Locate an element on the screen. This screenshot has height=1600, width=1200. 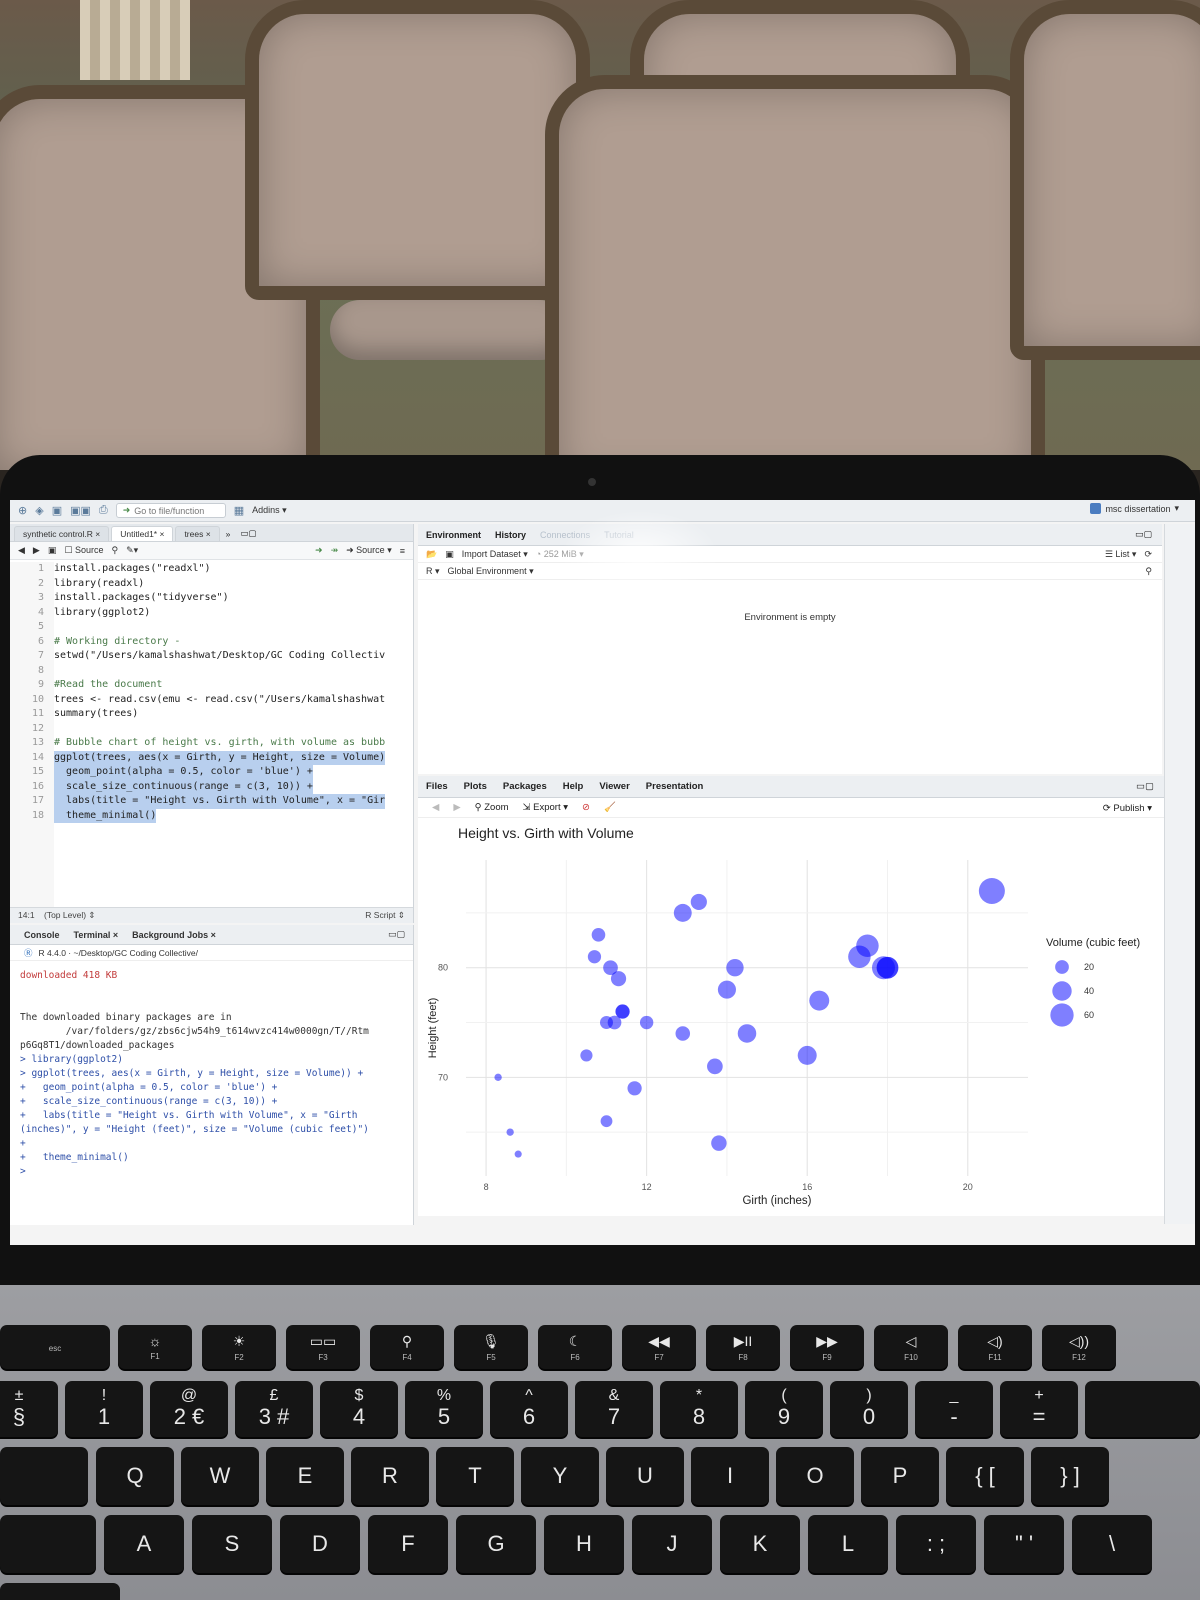
scope-indicator: (Top Level) is located at coordinates (65, 915).